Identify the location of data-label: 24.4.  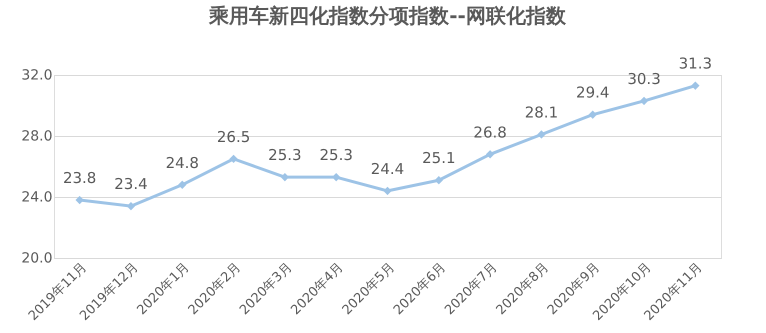
(387, 169).